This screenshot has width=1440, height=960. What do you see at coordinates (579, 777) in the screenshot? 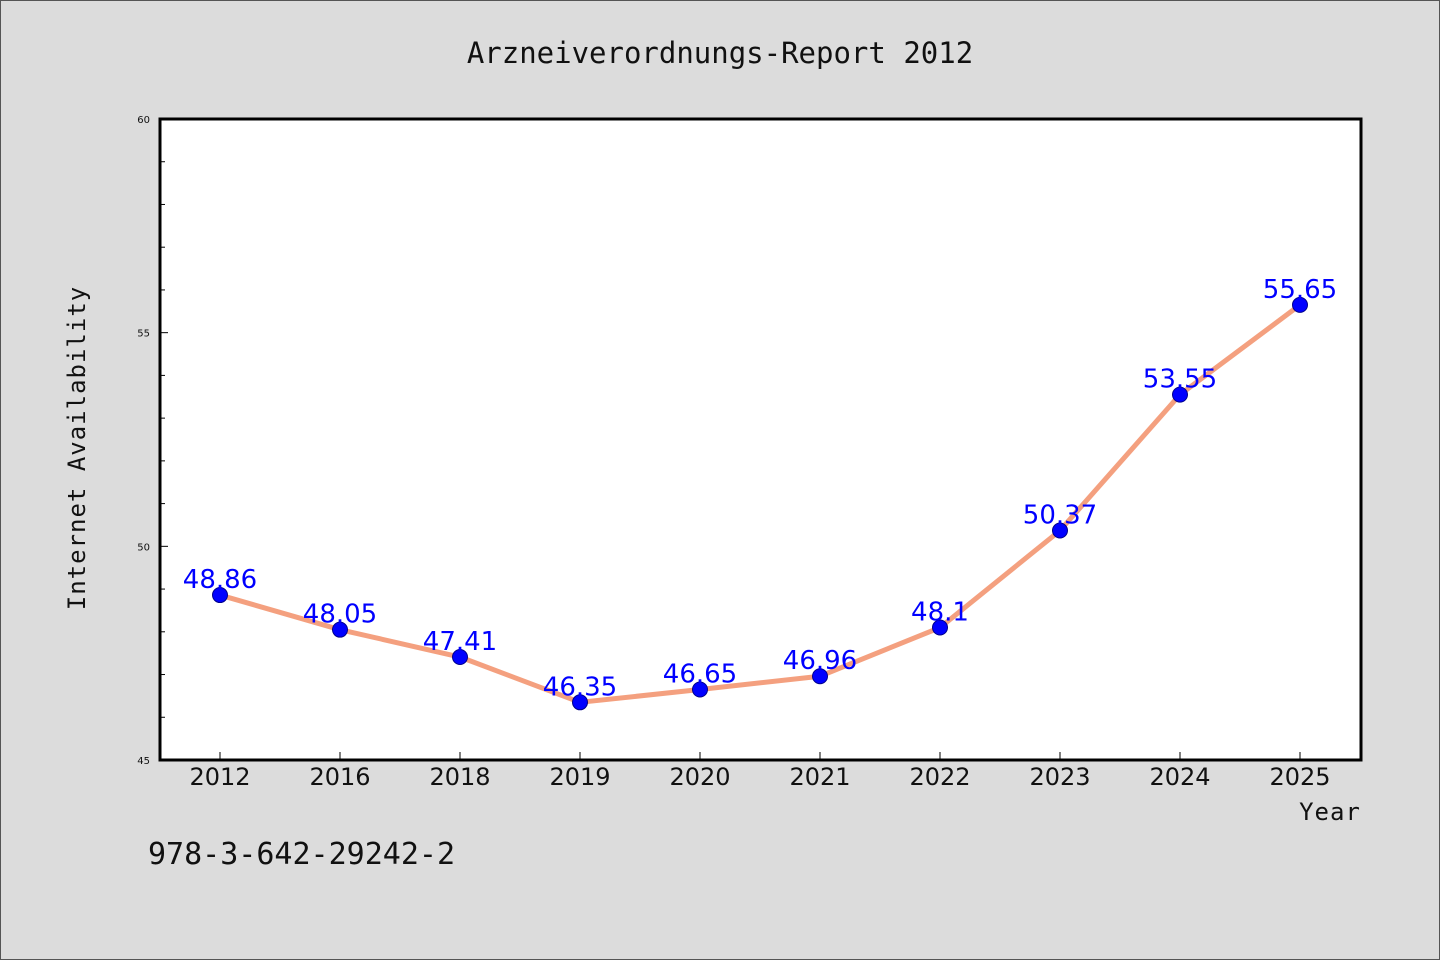
I see `x-tick-label-2019: 2019` at bounding box center [579, 777].